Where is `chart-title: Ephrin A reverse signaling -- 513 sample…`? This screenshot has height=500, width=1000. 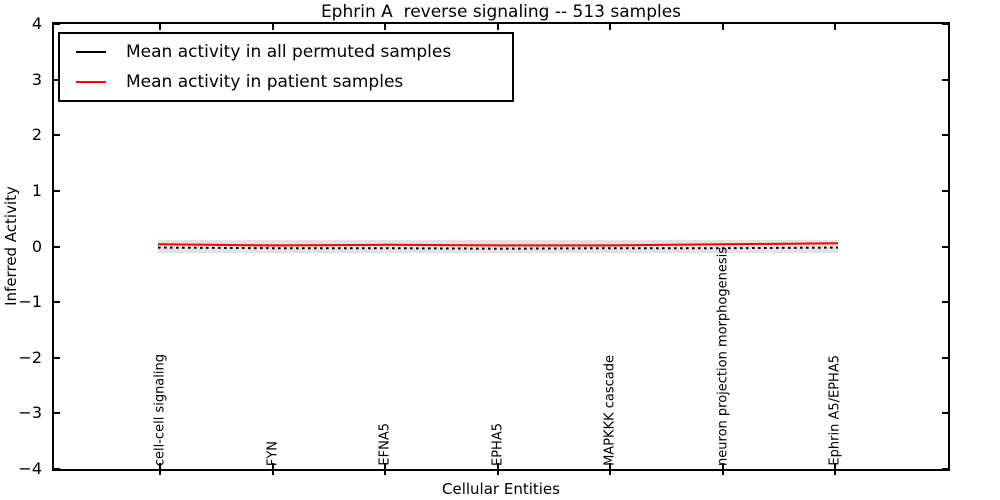 chart-title: Ephrin A reverse signaling -- 513 sample… is located at coordinates (501, 12).